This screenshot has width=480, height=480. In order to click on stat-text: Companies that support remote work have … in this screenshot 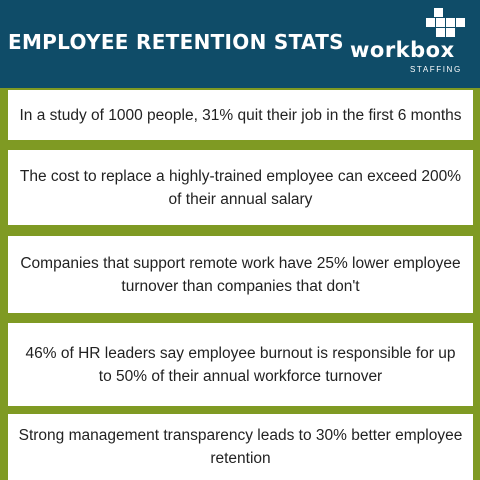, I will do `click(240, 274)`.